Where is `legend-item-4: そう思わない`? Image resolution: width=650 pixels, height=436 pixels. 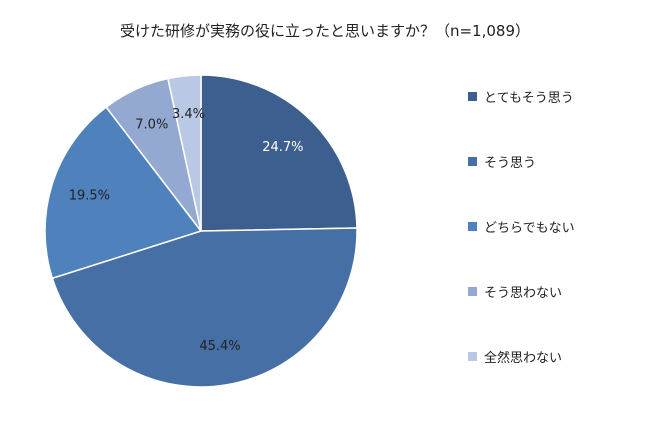 legend-item-4: そう思わない is located at coordinates (515, 291).